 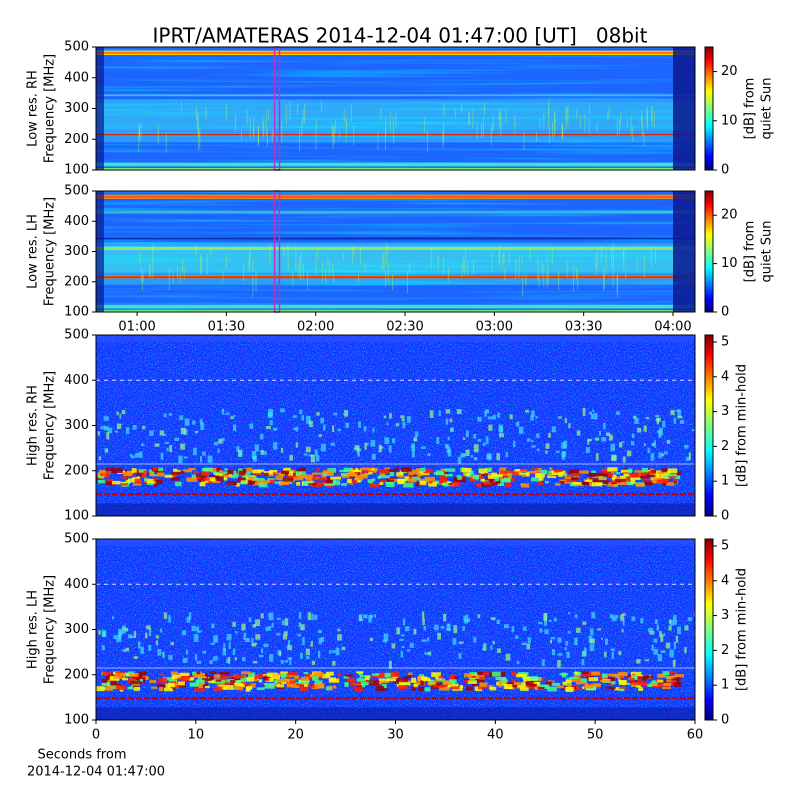 What do you see at coordinates (33, 108) in the screenshot?
I see `y-axis-label: Low res. RH` at bounding box center [33, 108].